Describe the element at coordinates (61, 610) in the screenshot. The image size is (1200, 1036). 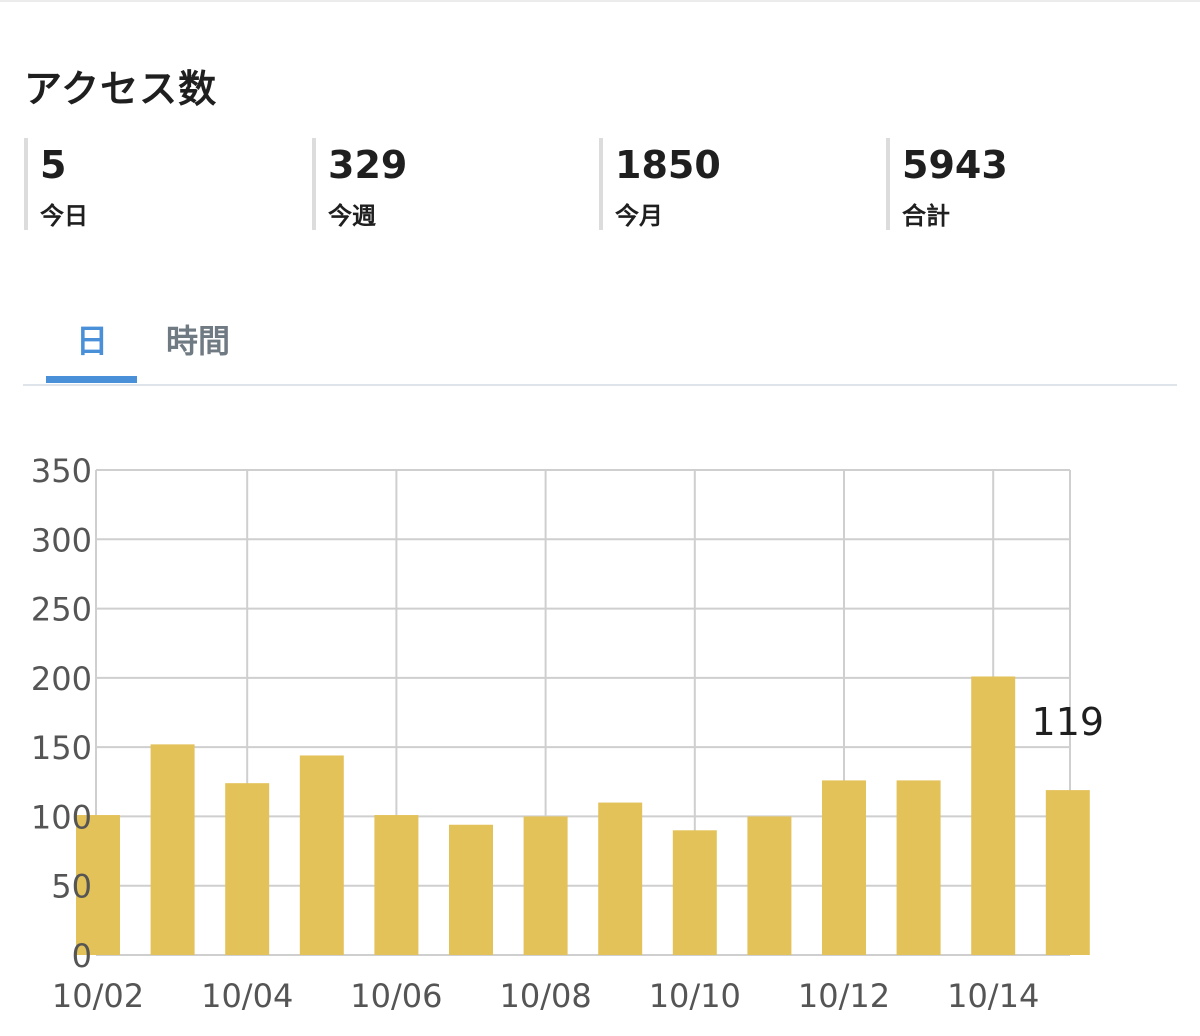
I see `y-tick-label: 250` at that location.